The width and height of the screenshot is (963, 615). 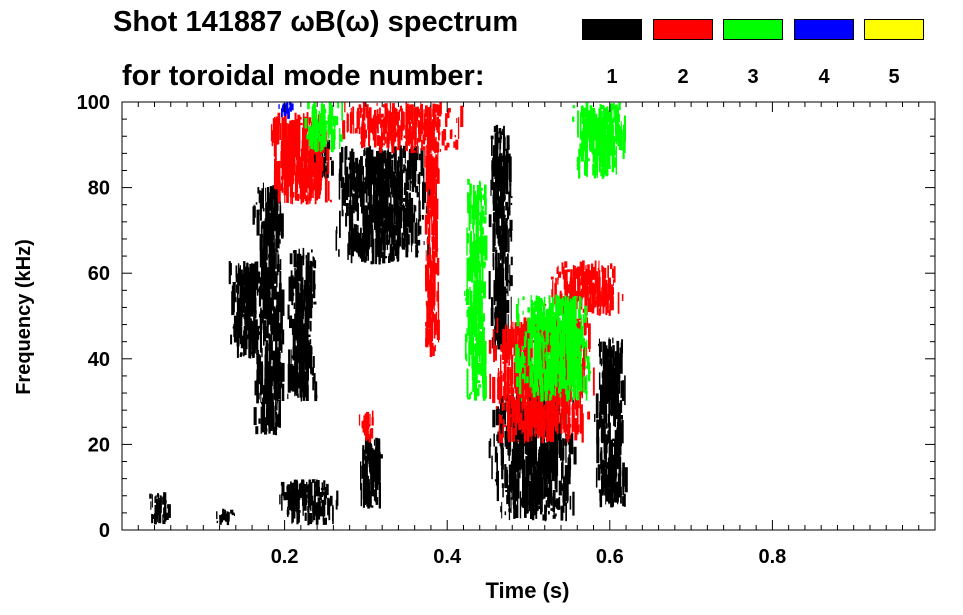 I want to click on y-tick-label: 20, so click(x=99, y=445).